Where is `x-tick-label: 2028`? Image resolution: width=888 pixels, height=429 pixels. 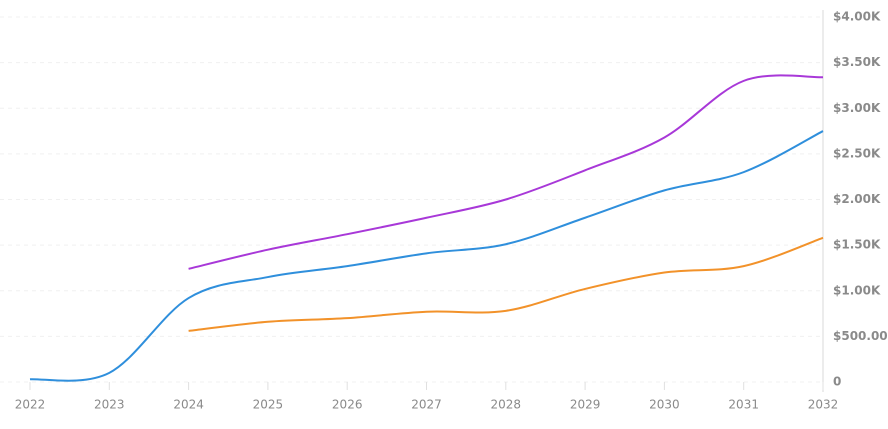
x-tick-label: 2028 is located at coordinates (506, 405).